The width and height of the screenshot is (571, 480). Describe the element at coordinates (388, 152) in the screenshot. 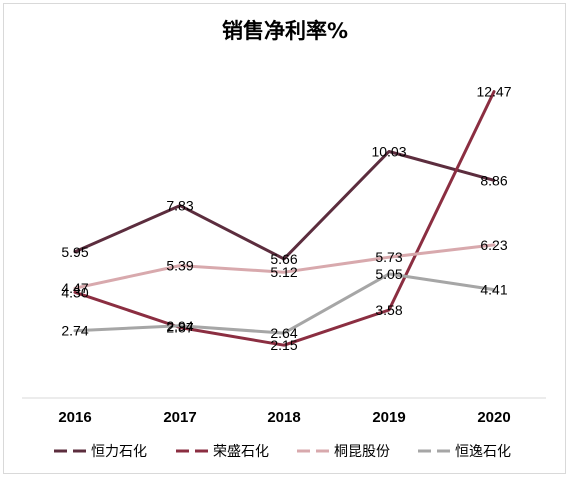

I see `data-label: 10.03` at that location.